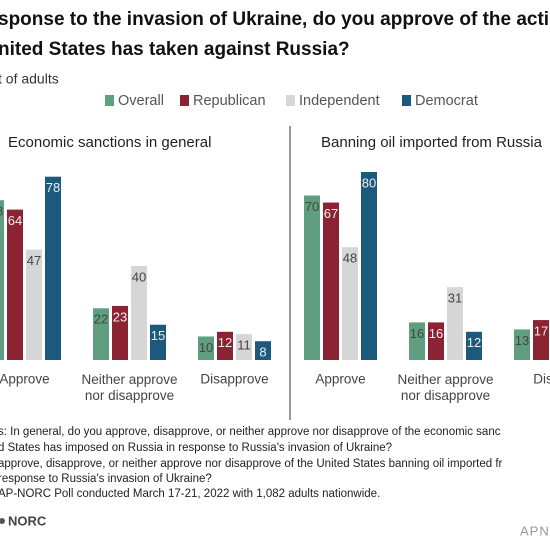  Describe the element at coordinates (234, 379) in the screenshot. I see `category-label: Disapprove` at that location.